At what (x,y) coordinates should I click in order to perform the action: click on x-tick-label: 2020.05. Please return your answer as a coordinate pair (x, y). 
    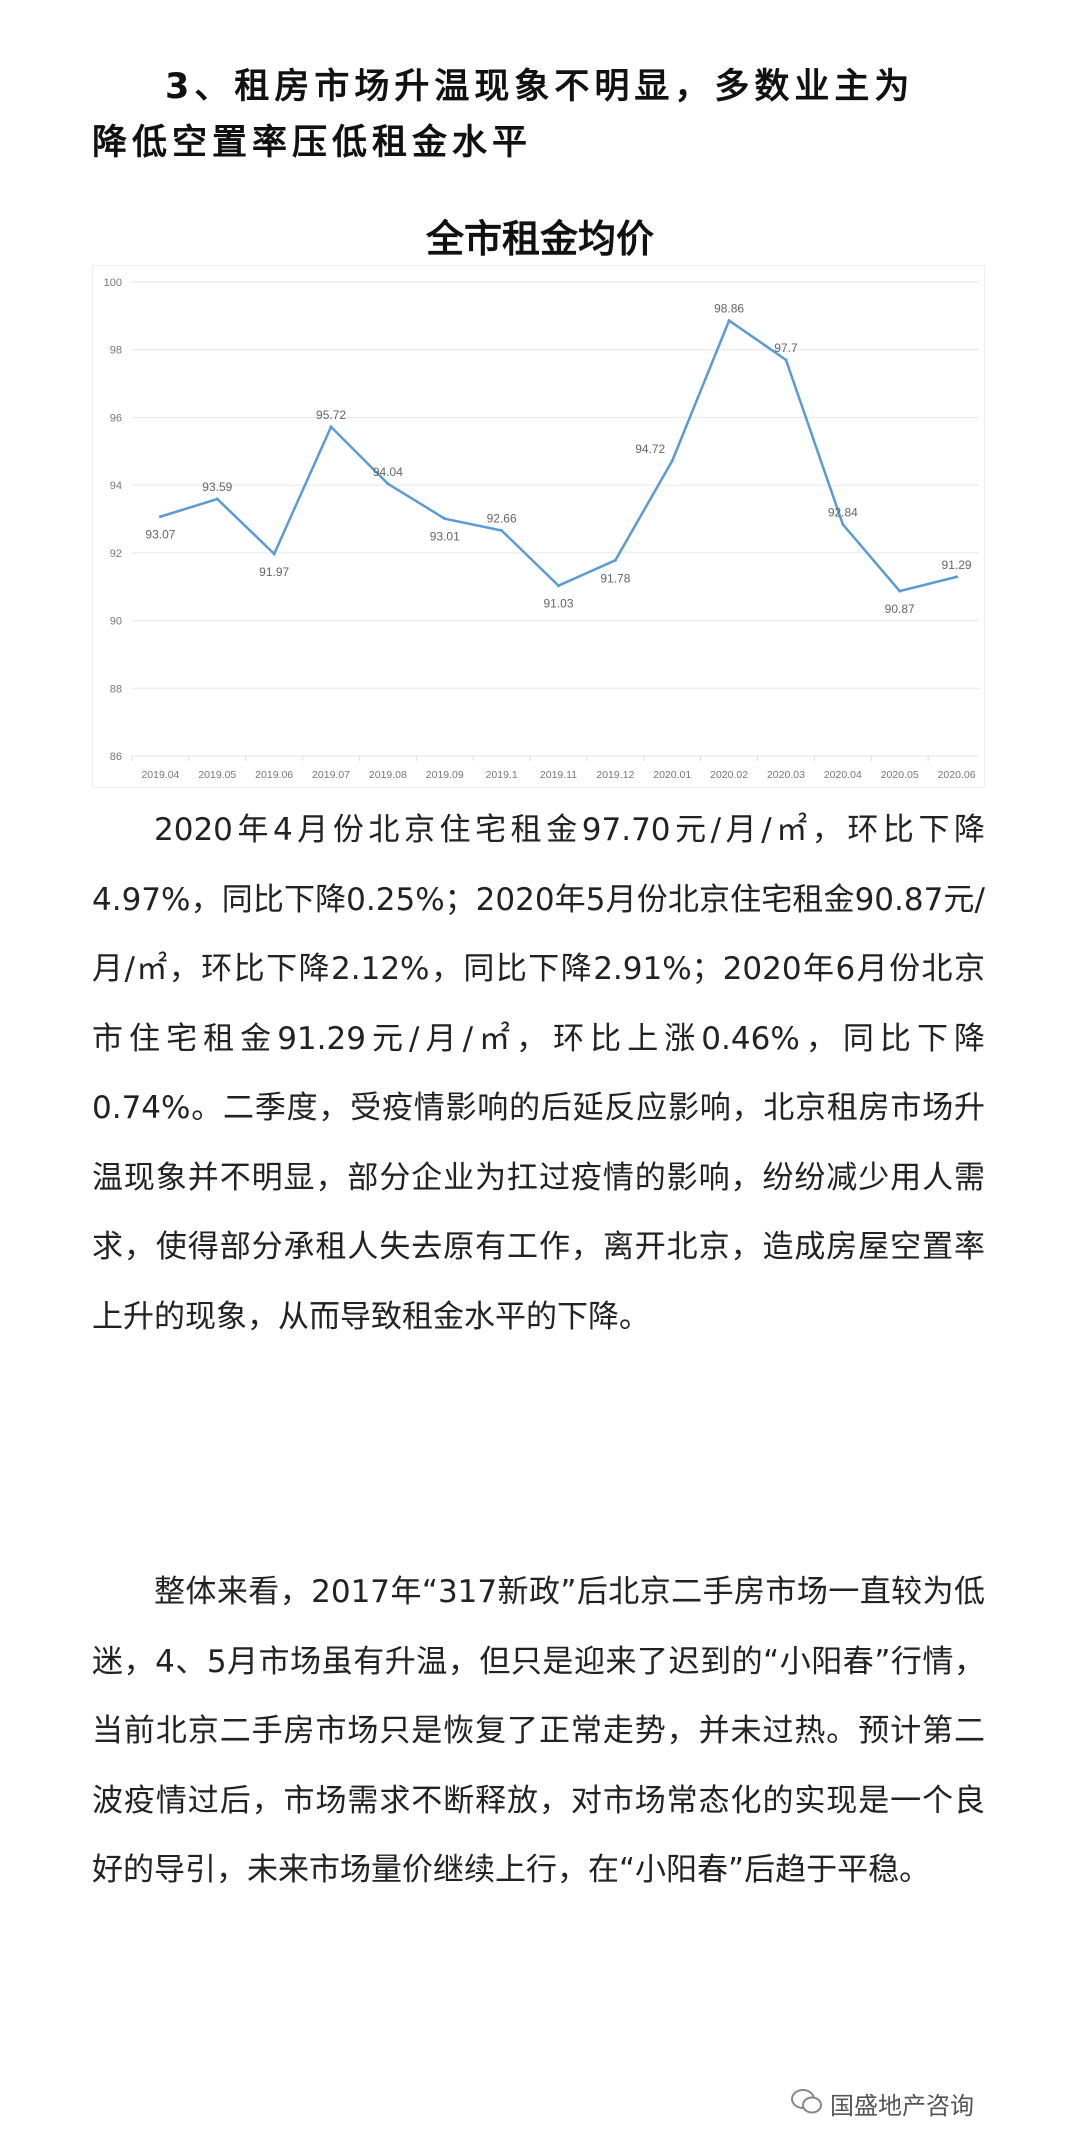
    Looking at the image, I should click on (900, 775).